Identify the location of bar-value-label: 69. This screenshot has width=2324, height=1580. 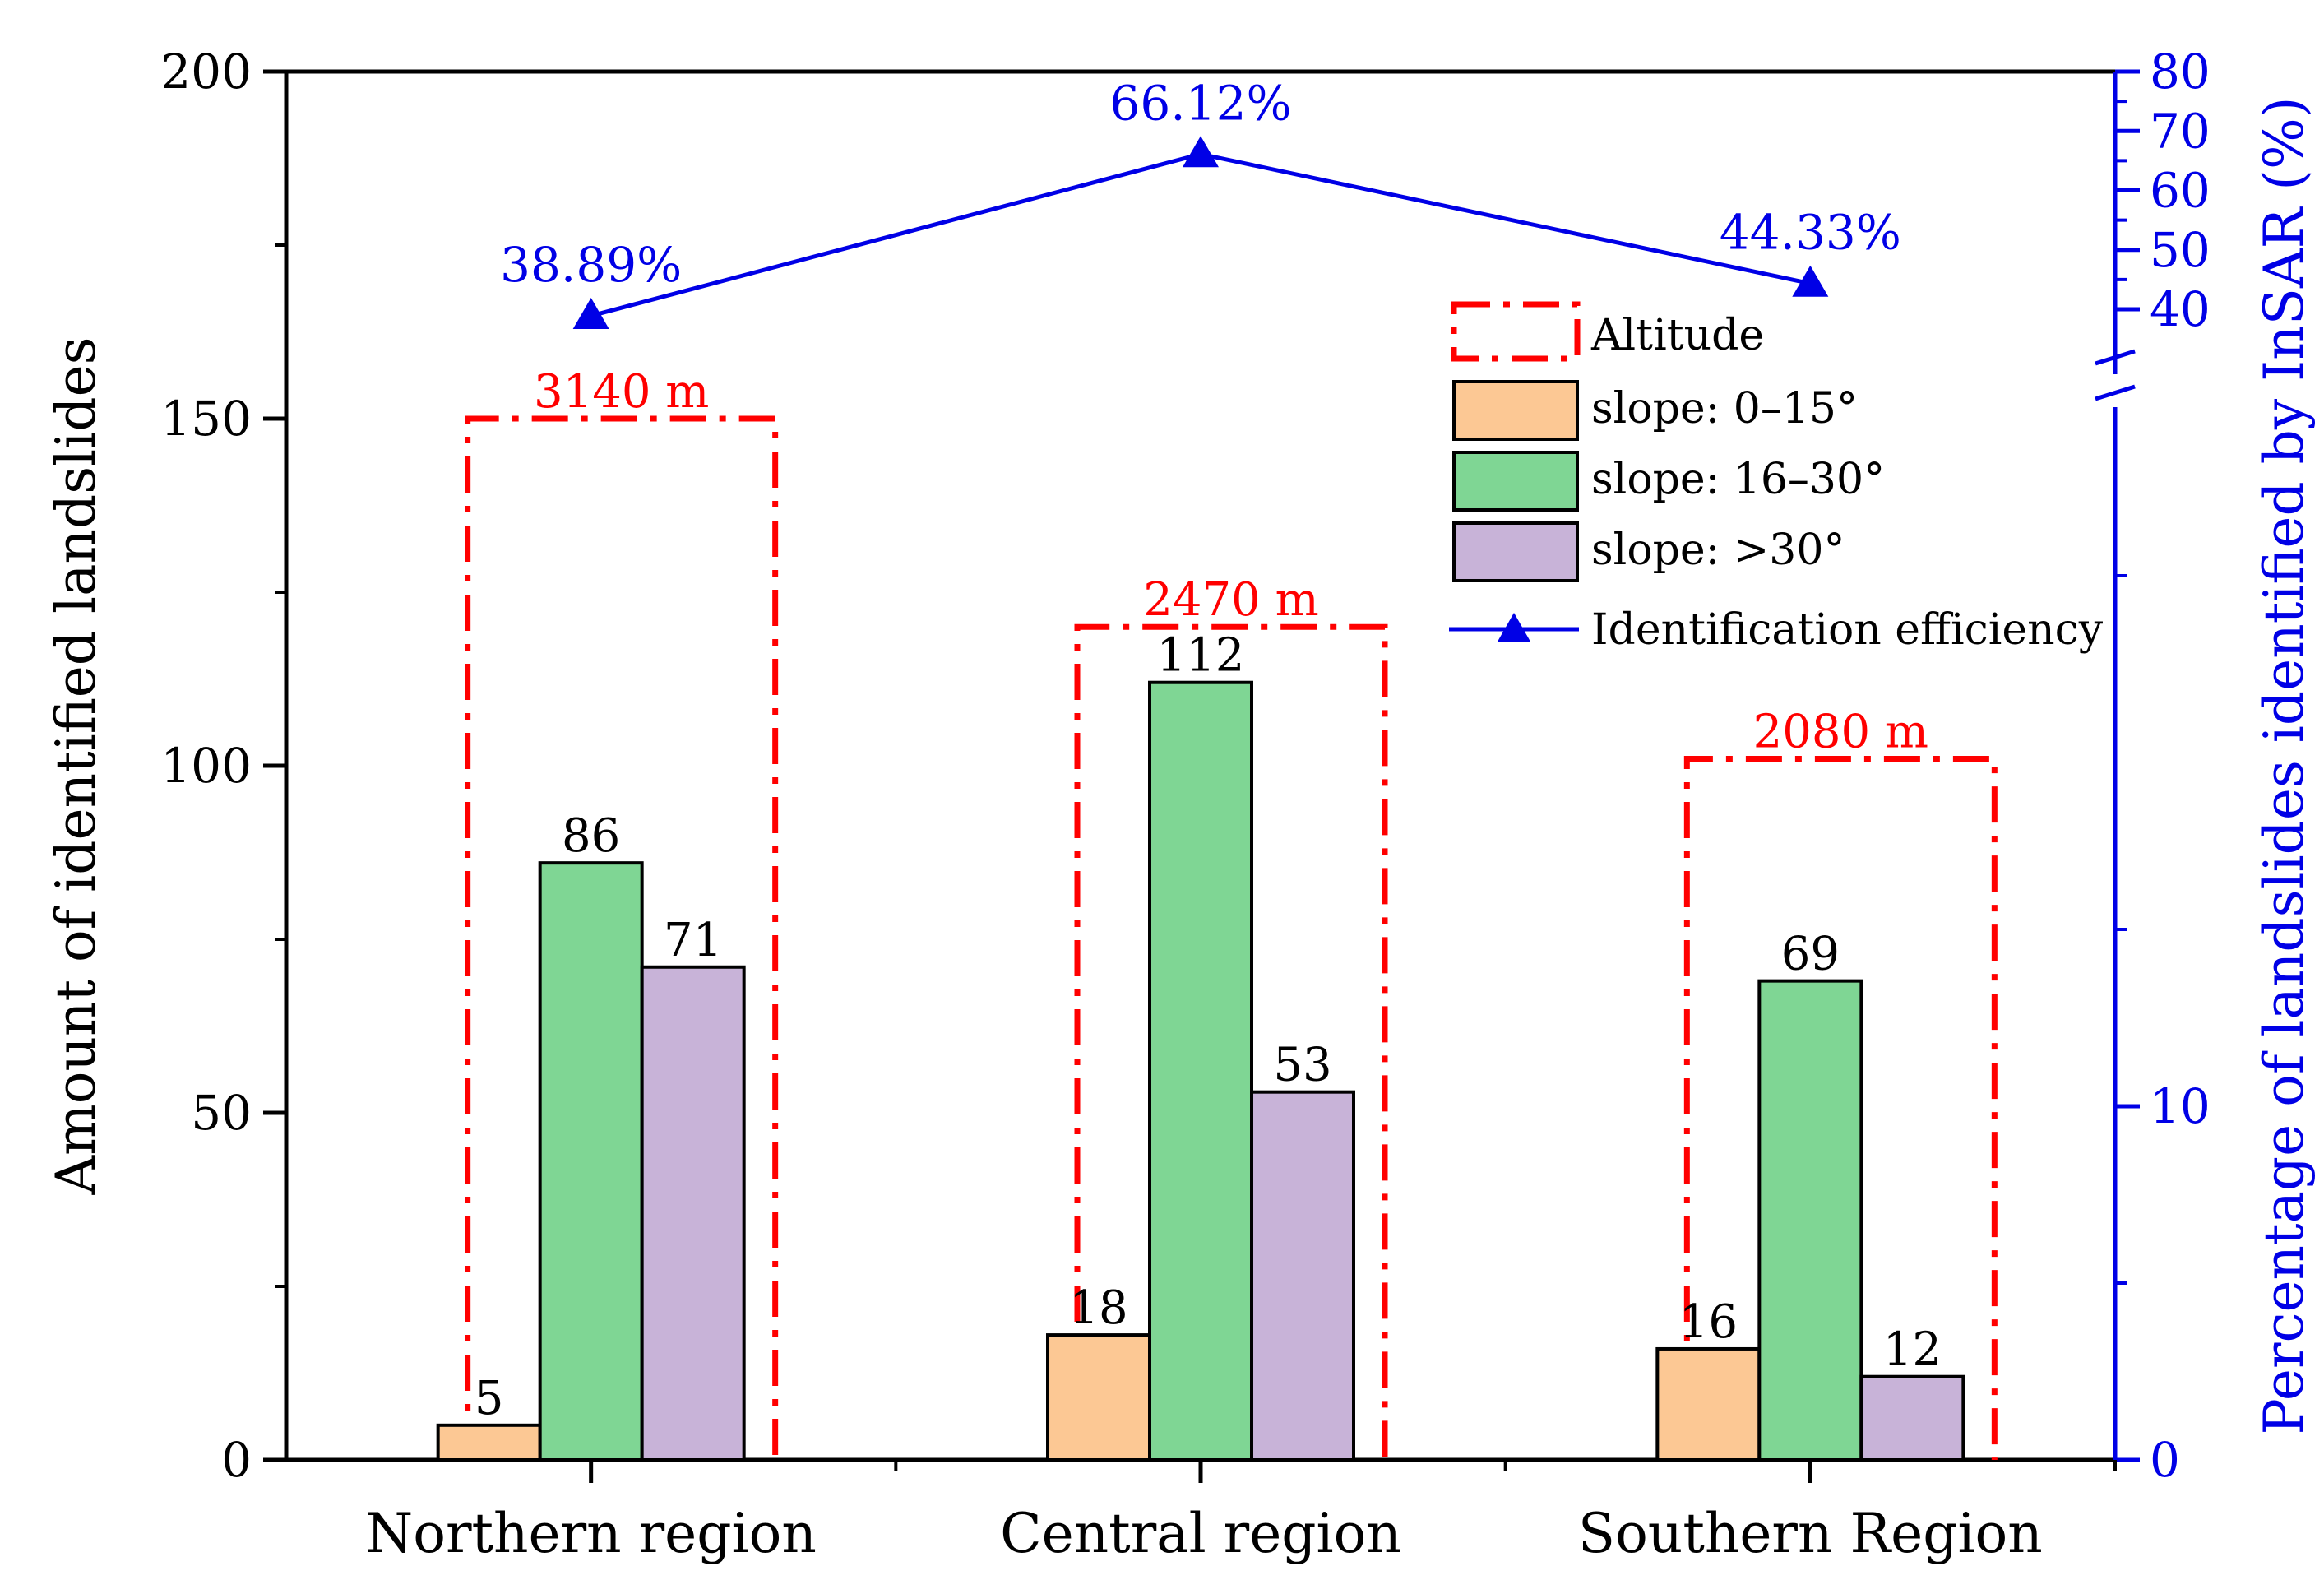
(1810, 955).